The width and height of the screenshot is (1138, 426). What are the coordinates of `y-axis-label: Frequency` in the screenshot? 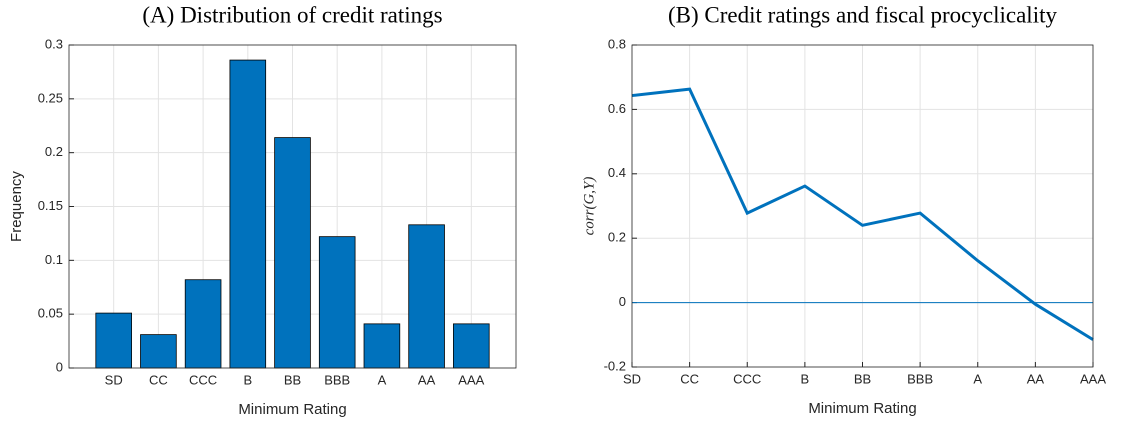 It's located at (16, 206).